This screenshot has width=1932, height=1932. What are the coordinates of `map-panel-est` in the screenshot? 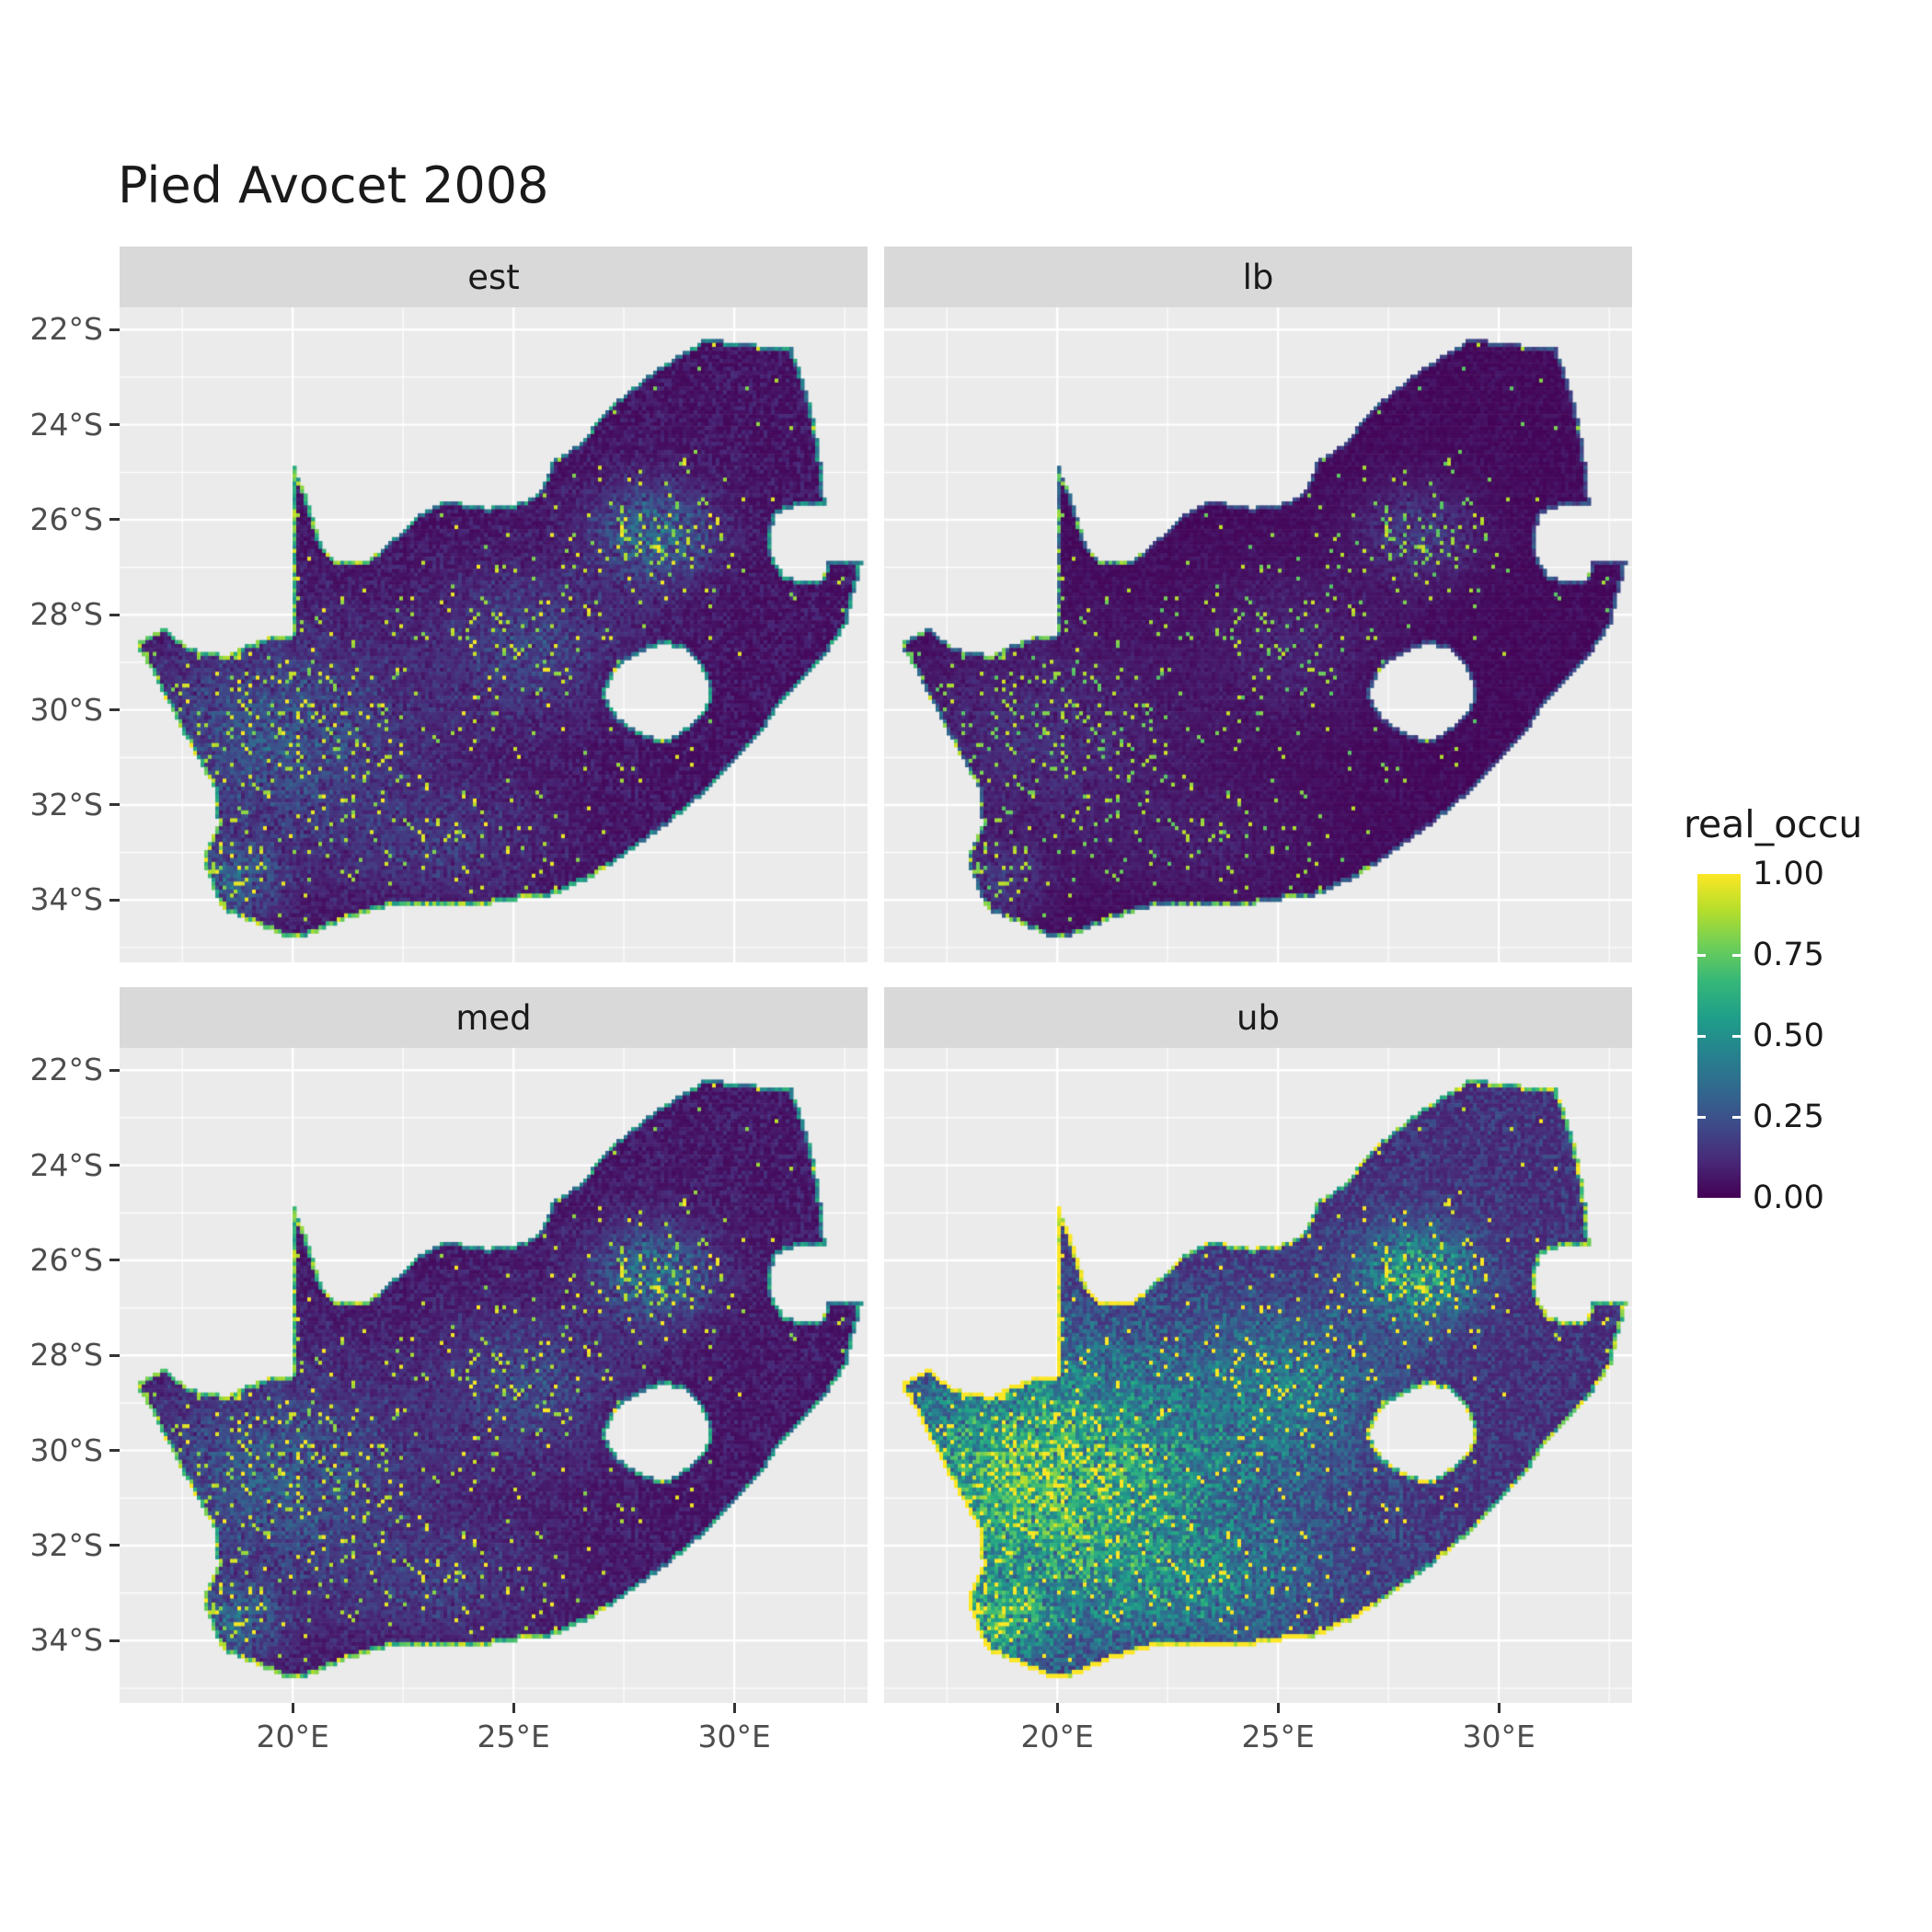 It's located at (494, 634).